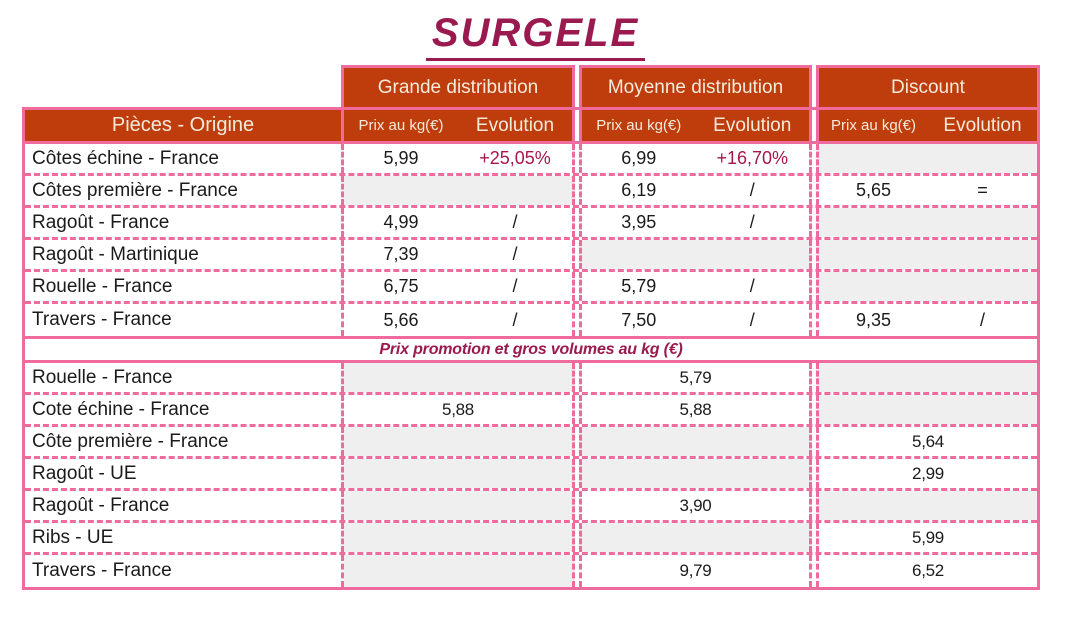 The width and height of the screenshot is (1071, 634). I want to click on promo-price-cell: 9,79, so click(695, 571).